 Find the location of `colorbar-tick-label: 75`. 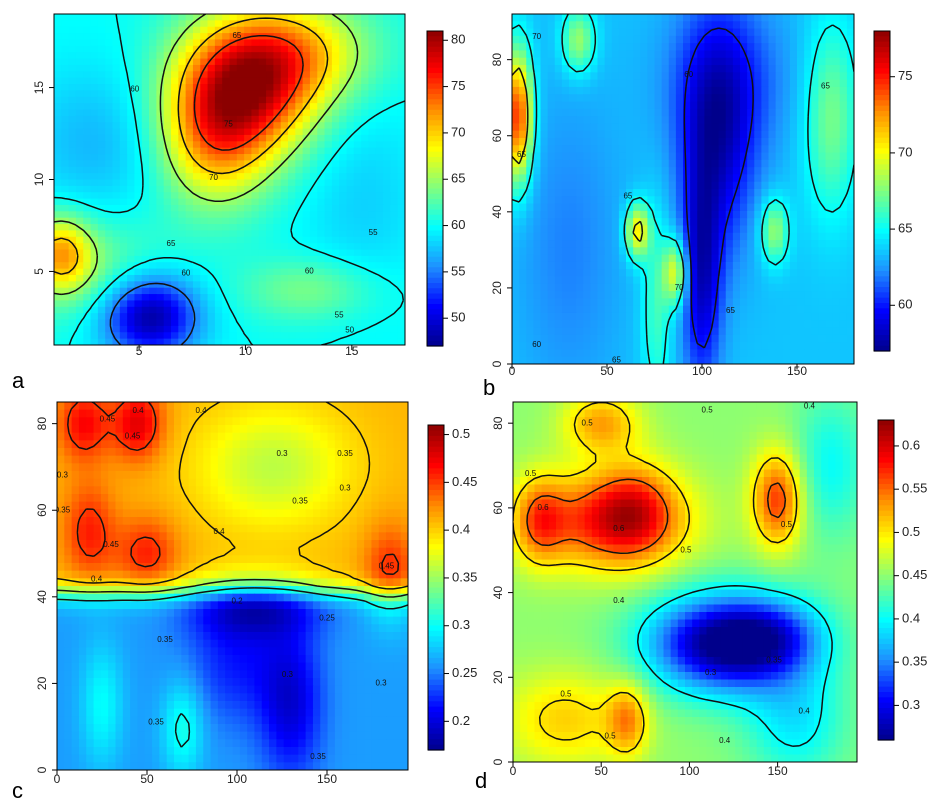

colorbar-tick-label: 75 is located at coordinates (458, 85).